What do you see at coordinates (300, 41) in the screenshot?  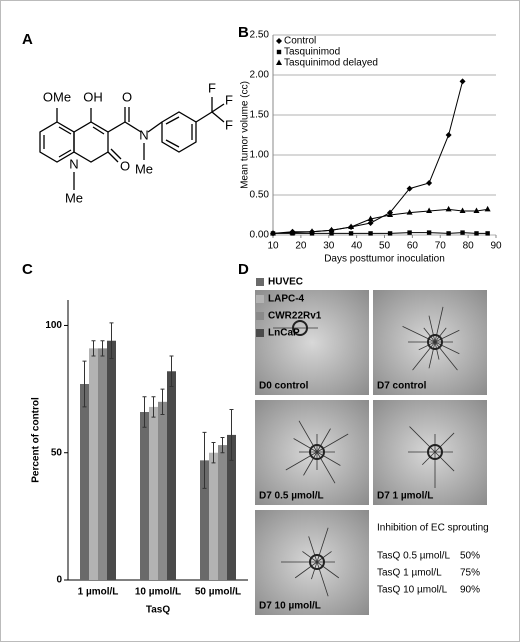 I see `legend-label: Control` at bounding box center [300, 41].